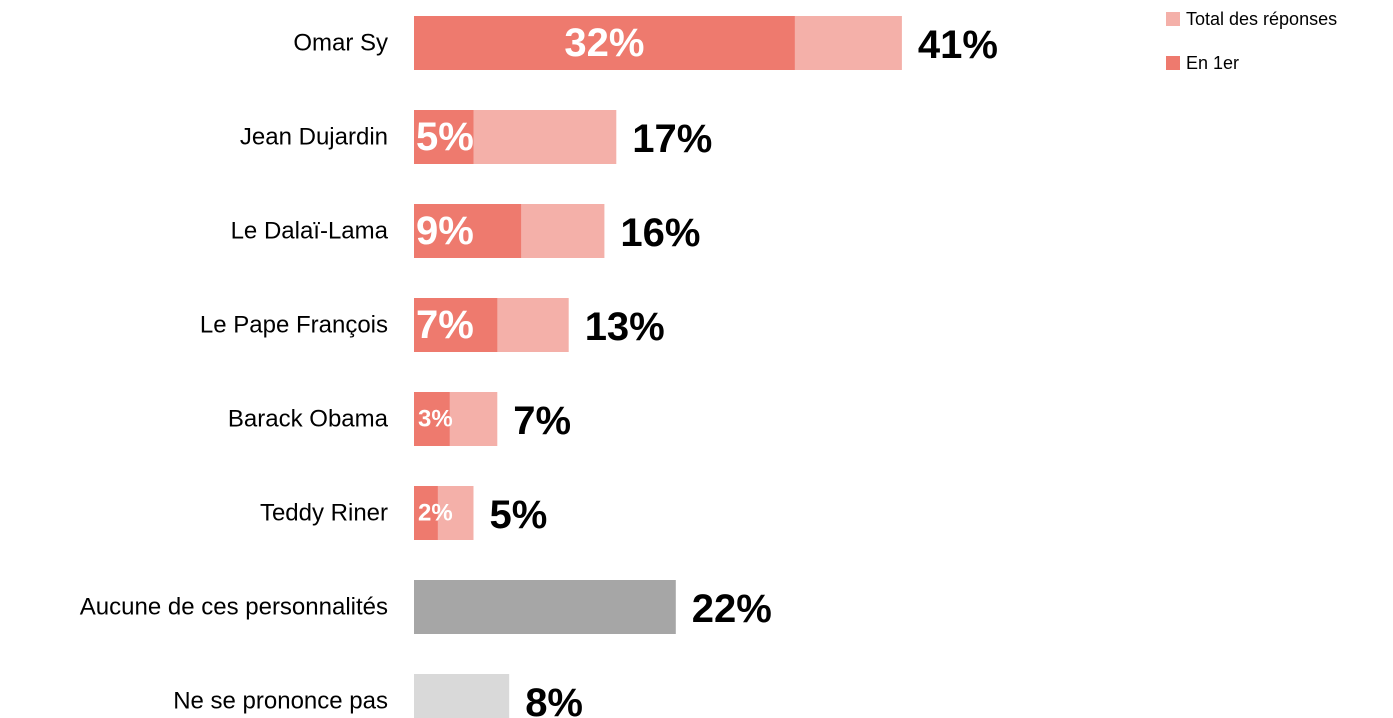  Describe the element at coordinates (542, 421) in the screenshot. I see `total-label: 7%` at that location.